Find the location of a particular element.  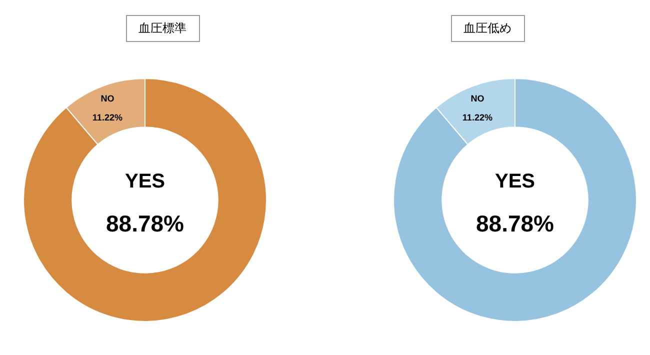

chart-title: 血圧低め is located at coordinates (487, 28).